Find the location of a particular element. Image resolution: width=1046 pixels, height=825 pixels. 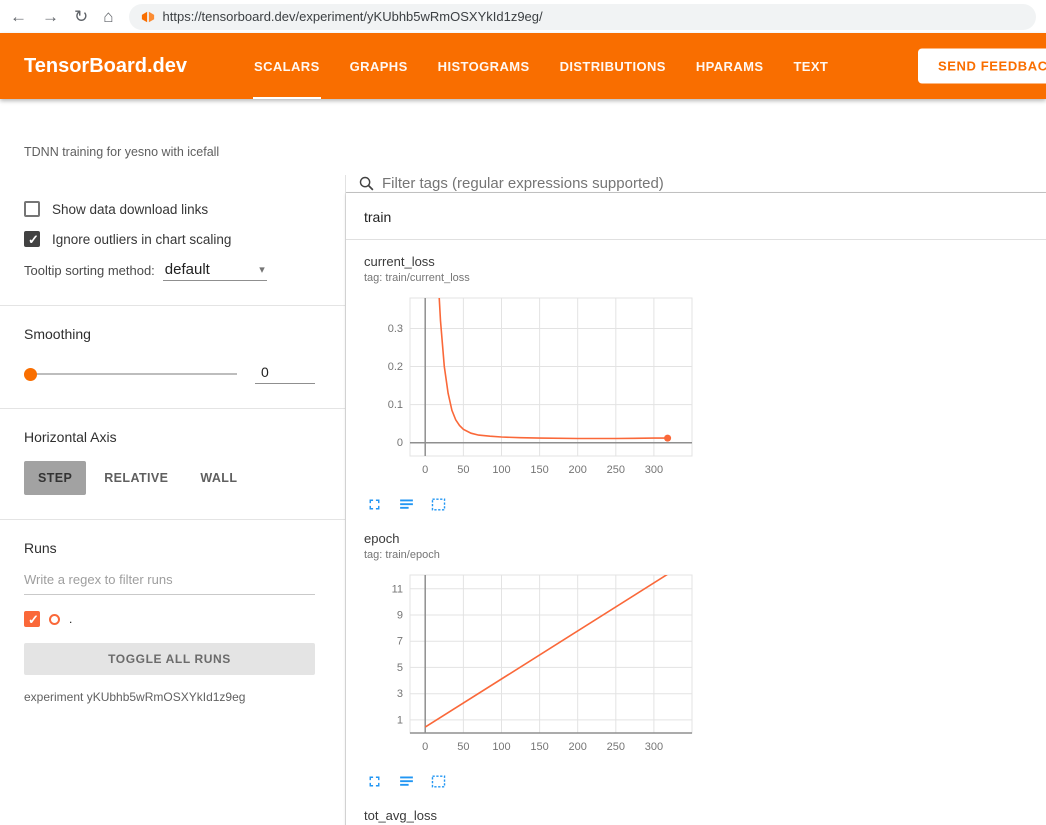

chart-title: tot_avg_loss is located at coordinates (400, 815).